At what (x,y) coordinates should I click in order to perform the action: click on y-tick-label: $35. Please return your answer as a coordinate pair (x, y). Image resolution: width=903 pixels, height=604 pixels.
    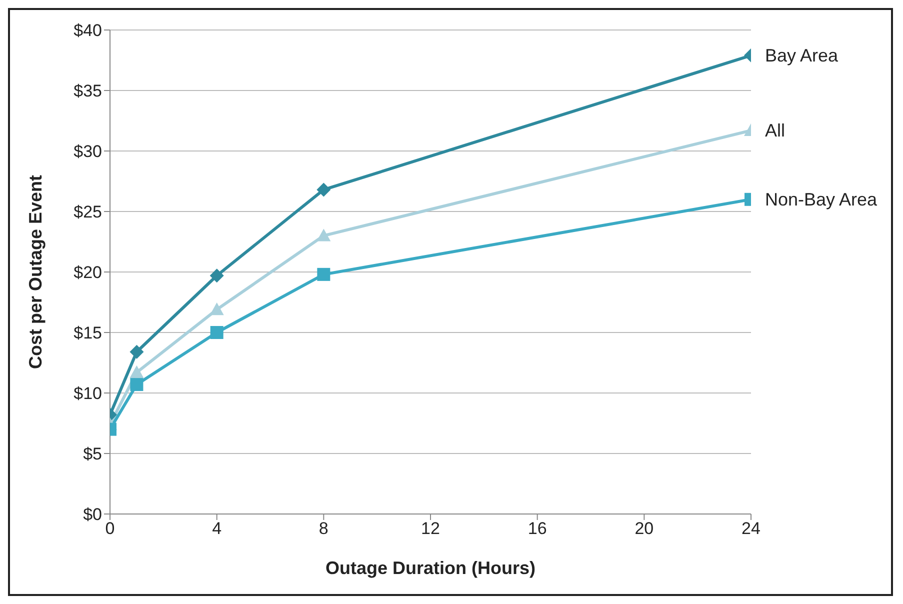
    Looking at the image, I should click on (88, 91).